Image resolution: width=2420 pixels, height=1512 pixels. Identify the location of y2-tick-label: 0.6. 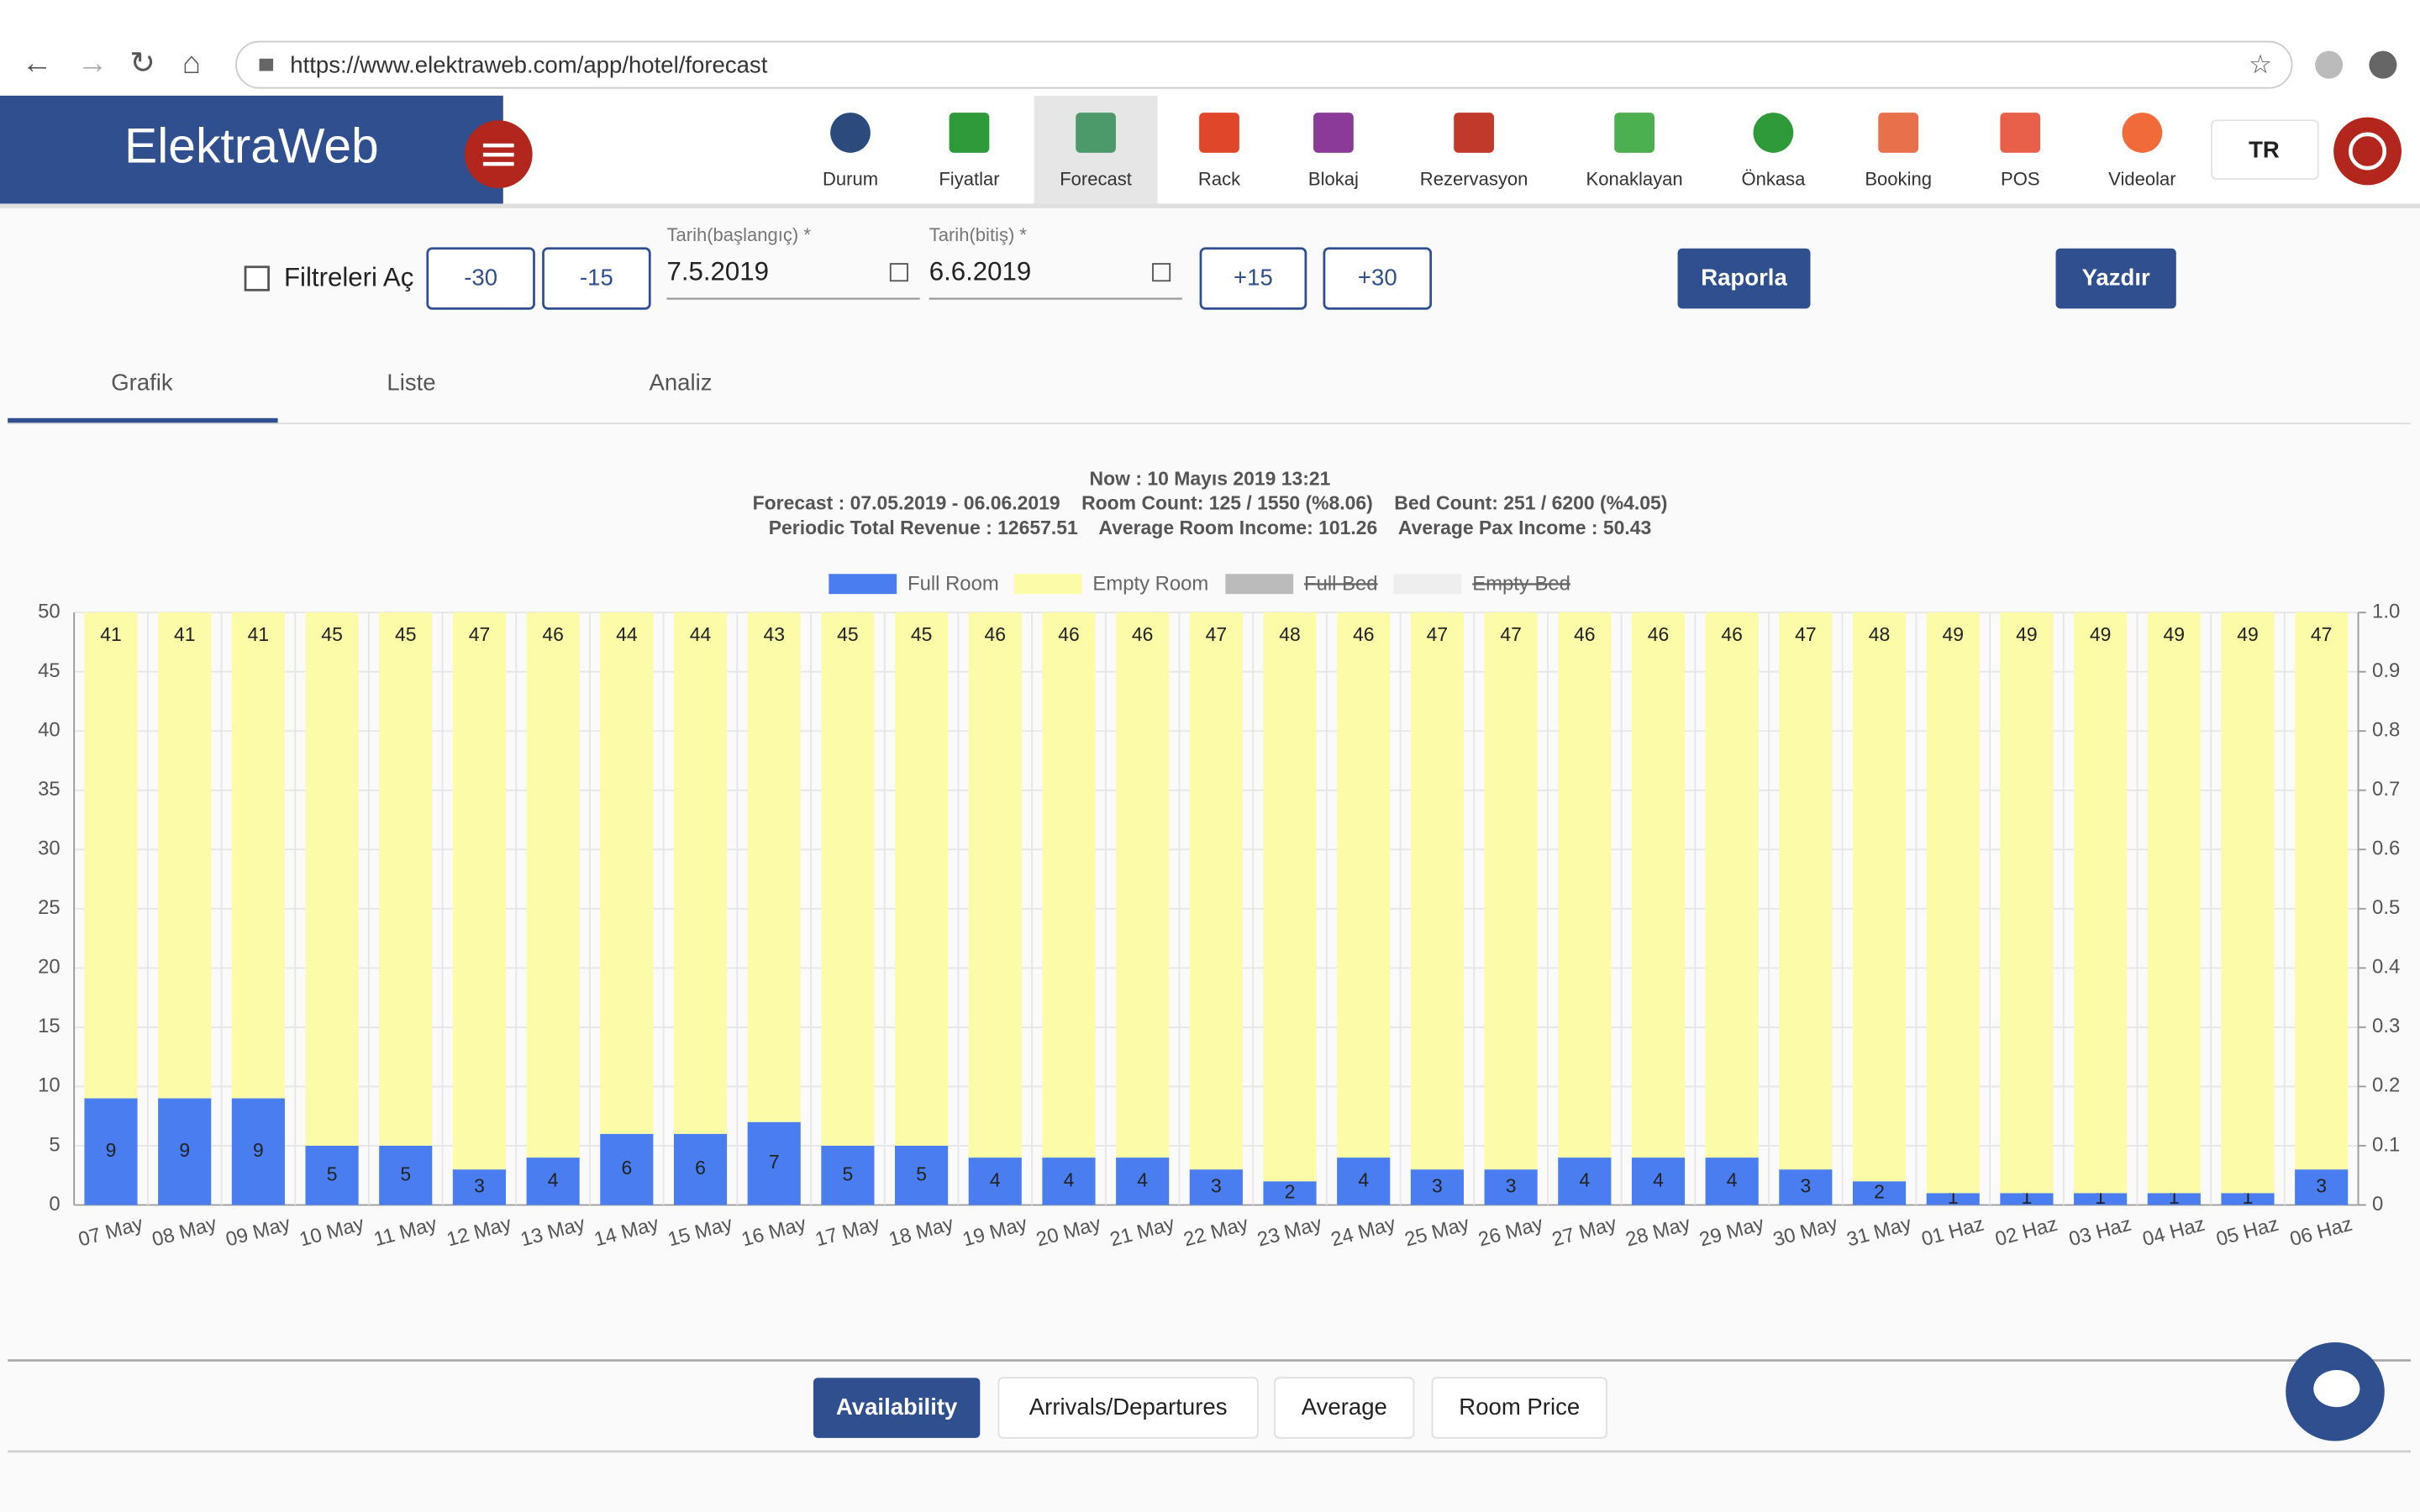
(2386, 848).